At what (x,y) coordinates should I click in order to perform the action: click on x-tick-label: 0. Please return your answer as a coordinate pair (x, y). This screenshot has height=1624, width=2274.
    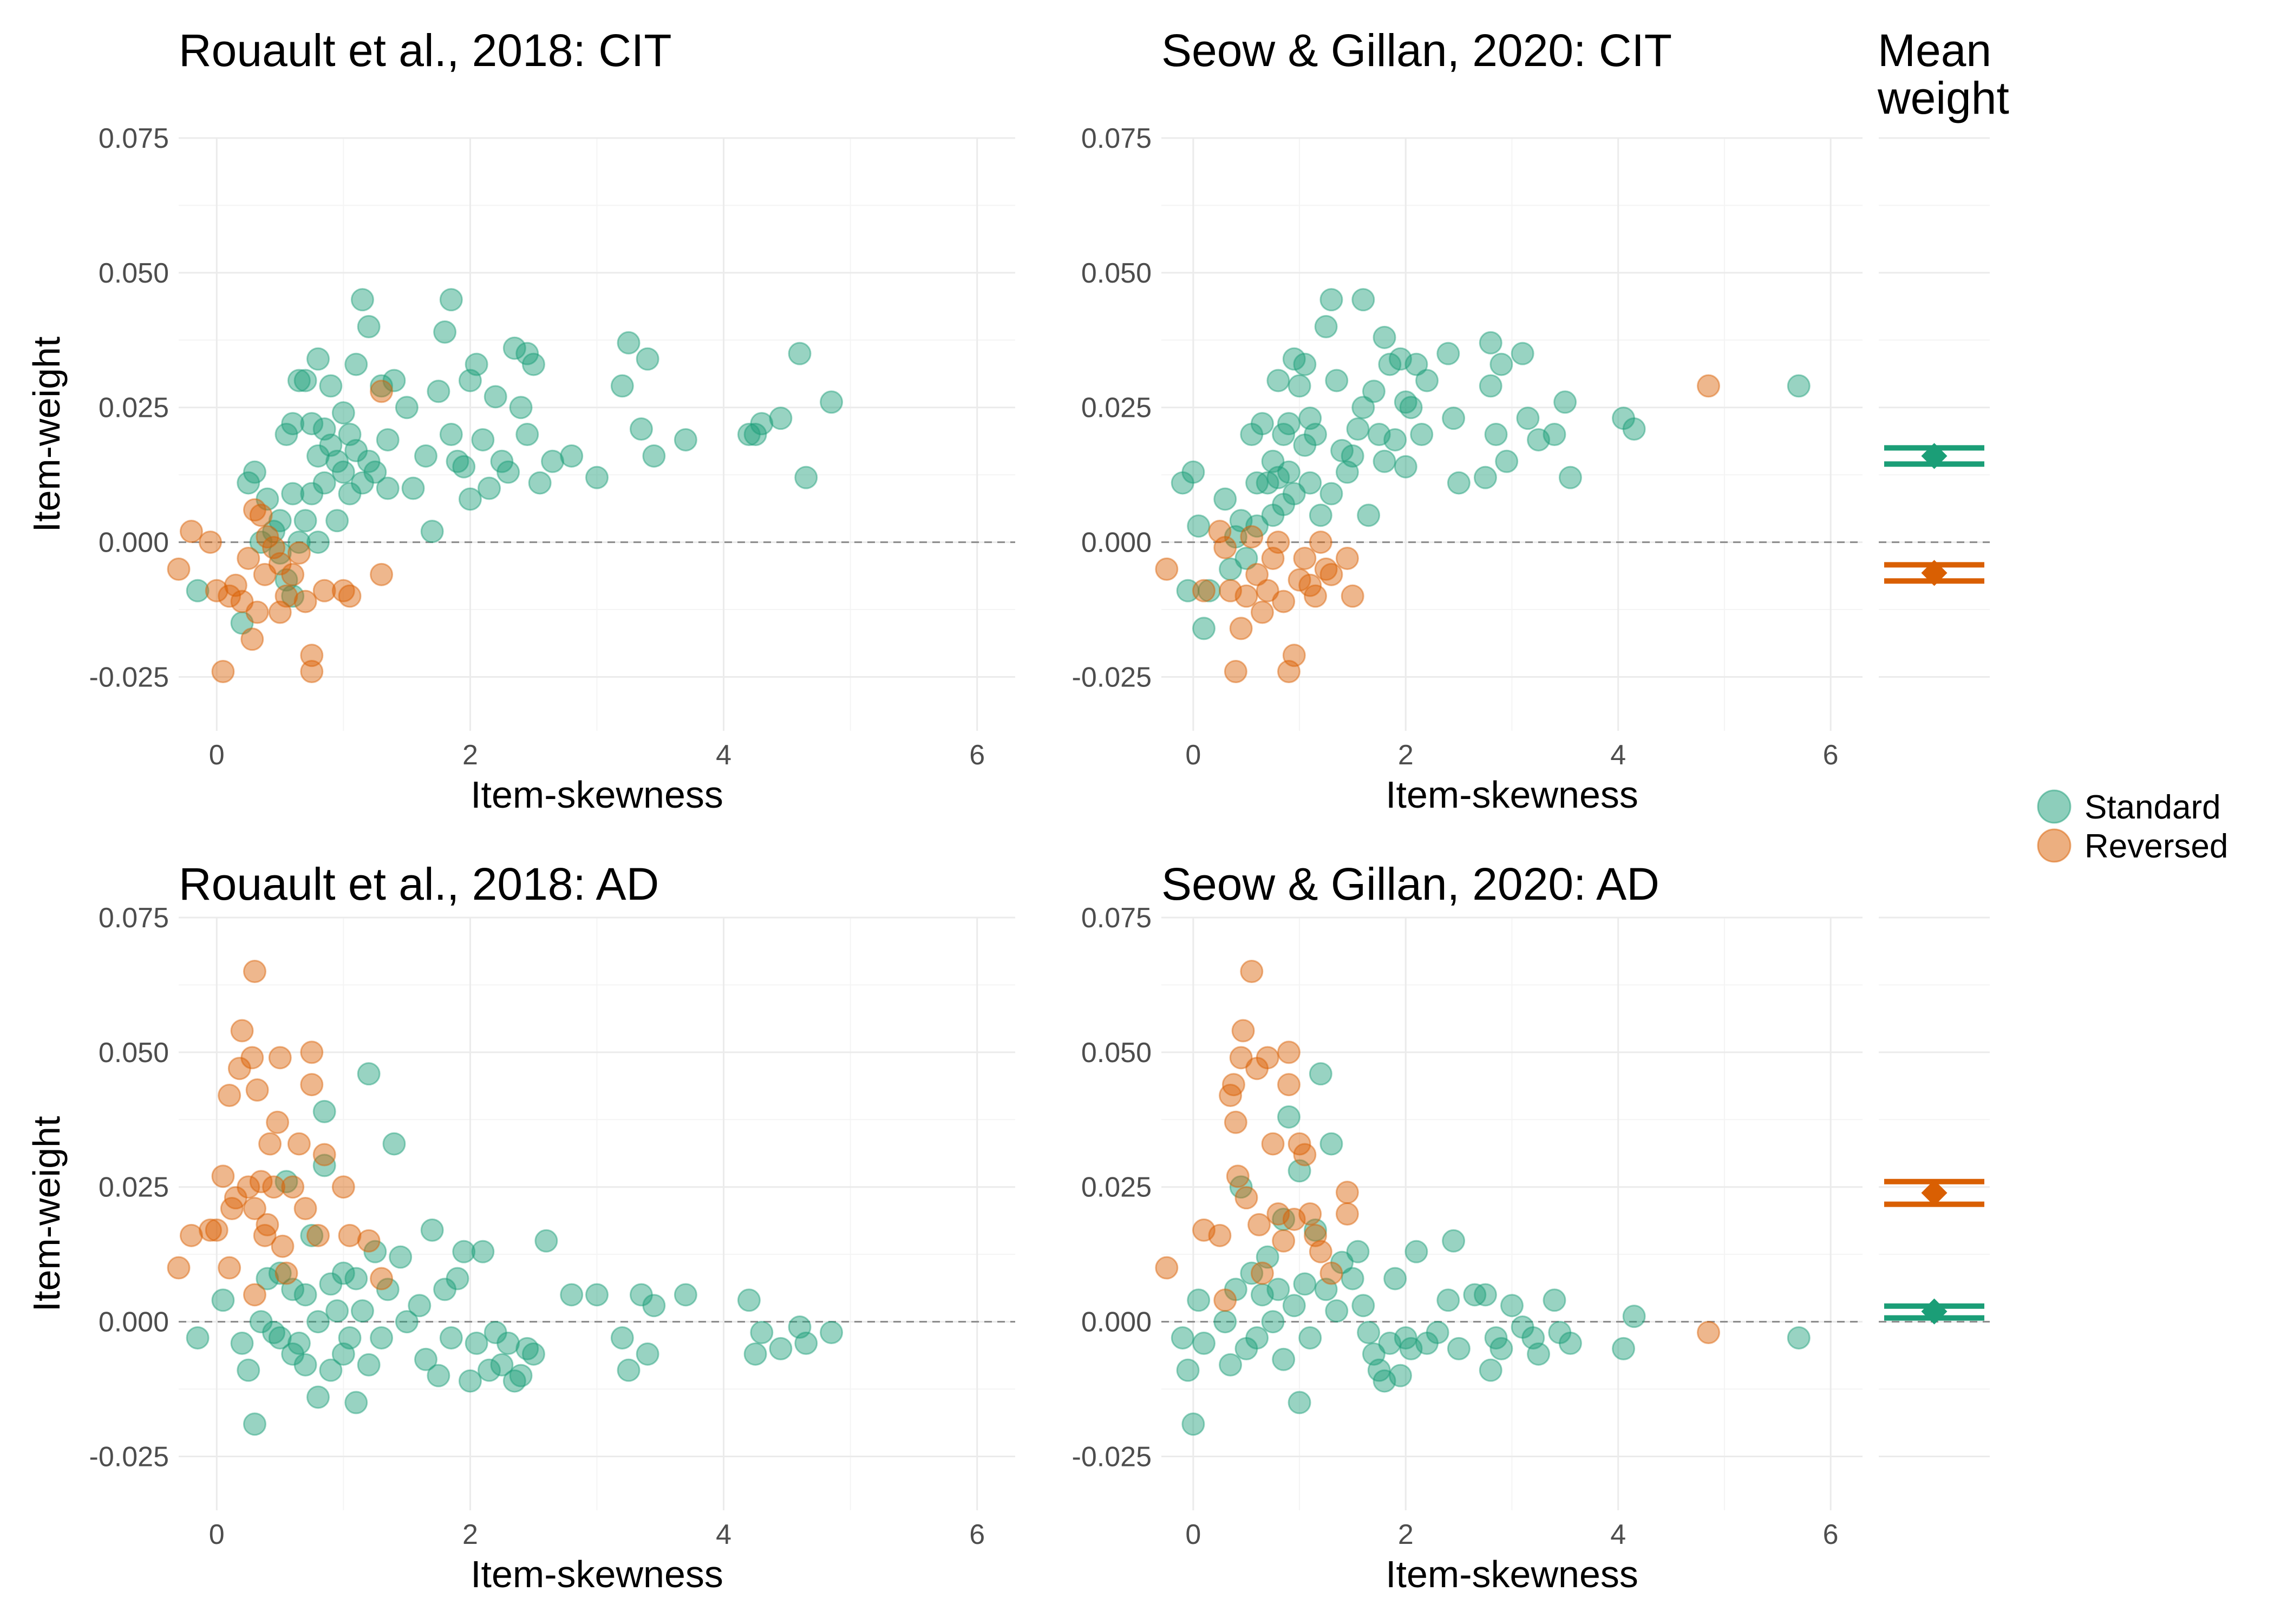
    Looking at the image, I should click on (217, 1534).